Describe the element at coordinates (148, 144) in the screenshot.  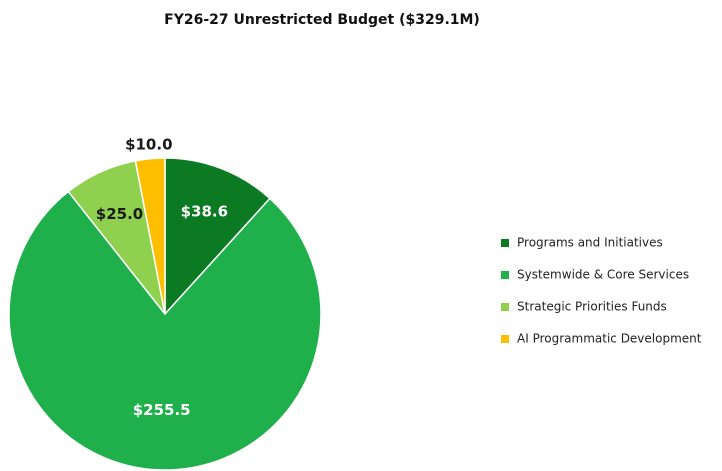
I see `data-label: $10.0` at that location.